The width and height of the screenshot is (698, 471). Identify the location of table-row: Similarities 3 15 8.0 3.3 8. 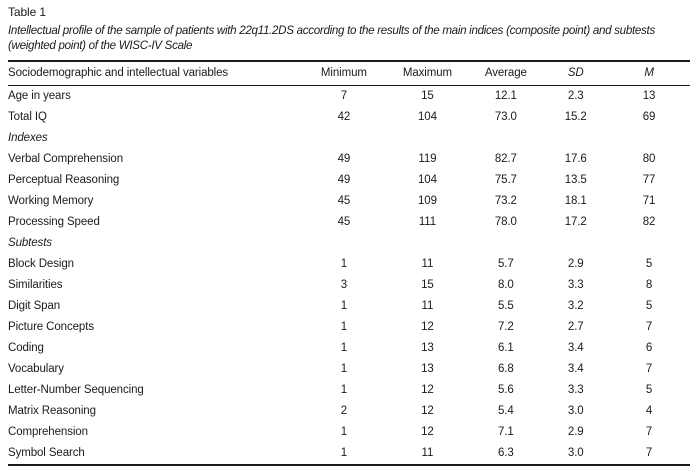
(349, 285).